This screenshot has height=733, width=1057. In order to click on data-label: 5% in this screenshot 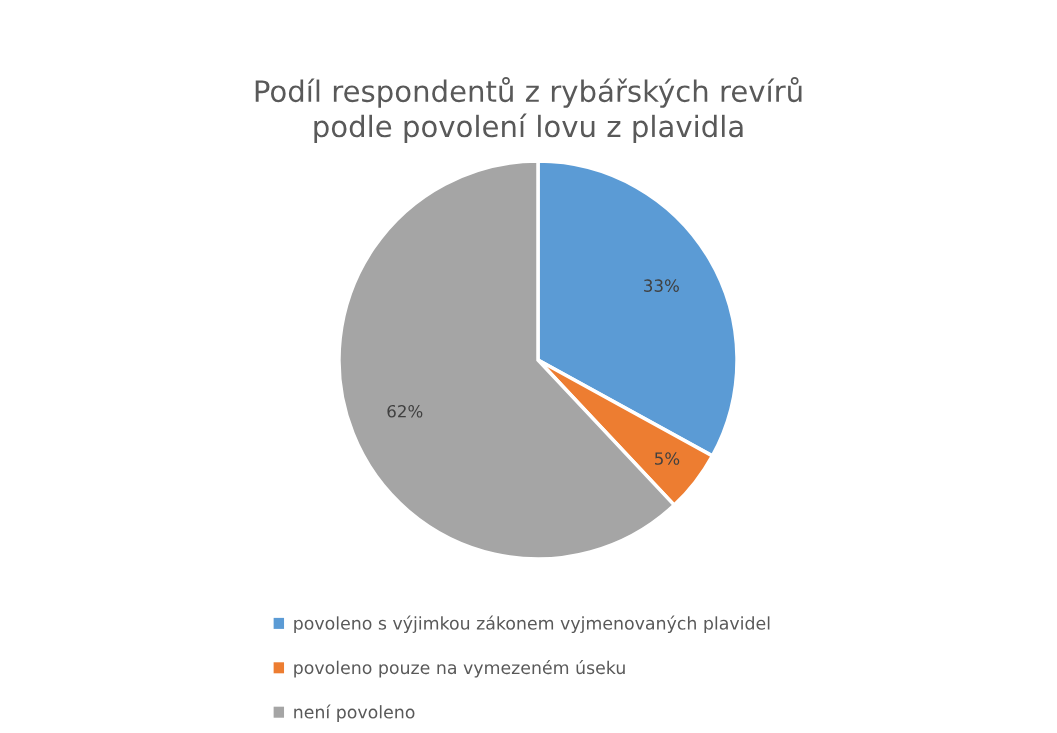, I will do `click(667, 458)`.